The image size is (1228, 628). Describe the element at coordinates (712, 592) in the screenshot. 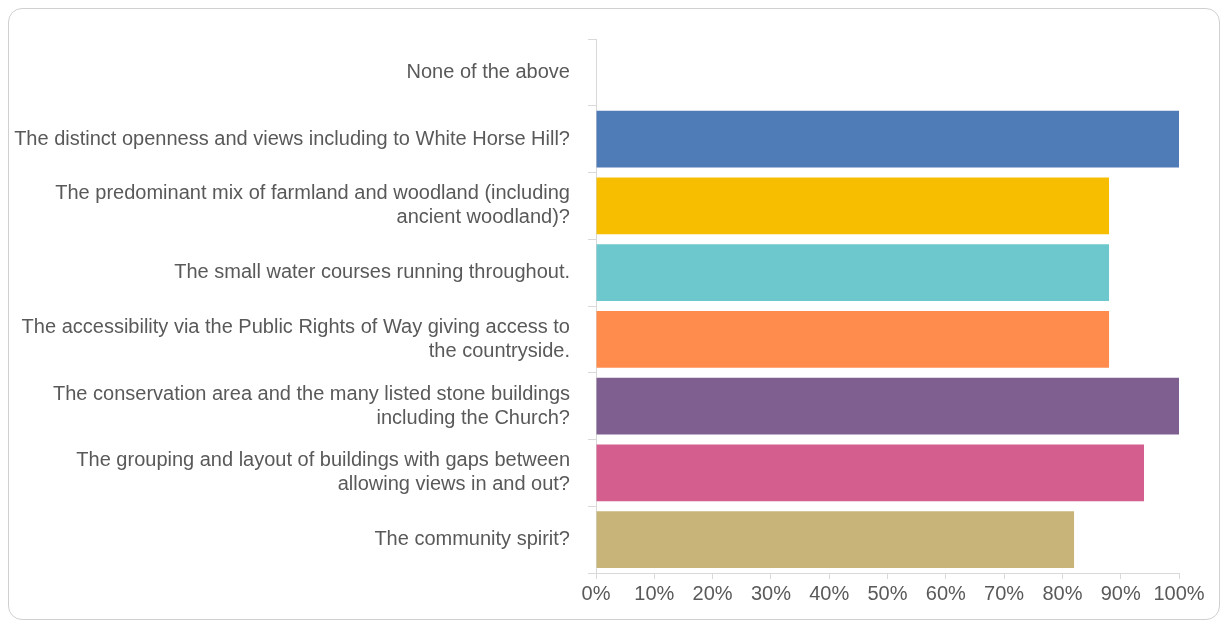

I see `x-tick-label: 20%` at that location.